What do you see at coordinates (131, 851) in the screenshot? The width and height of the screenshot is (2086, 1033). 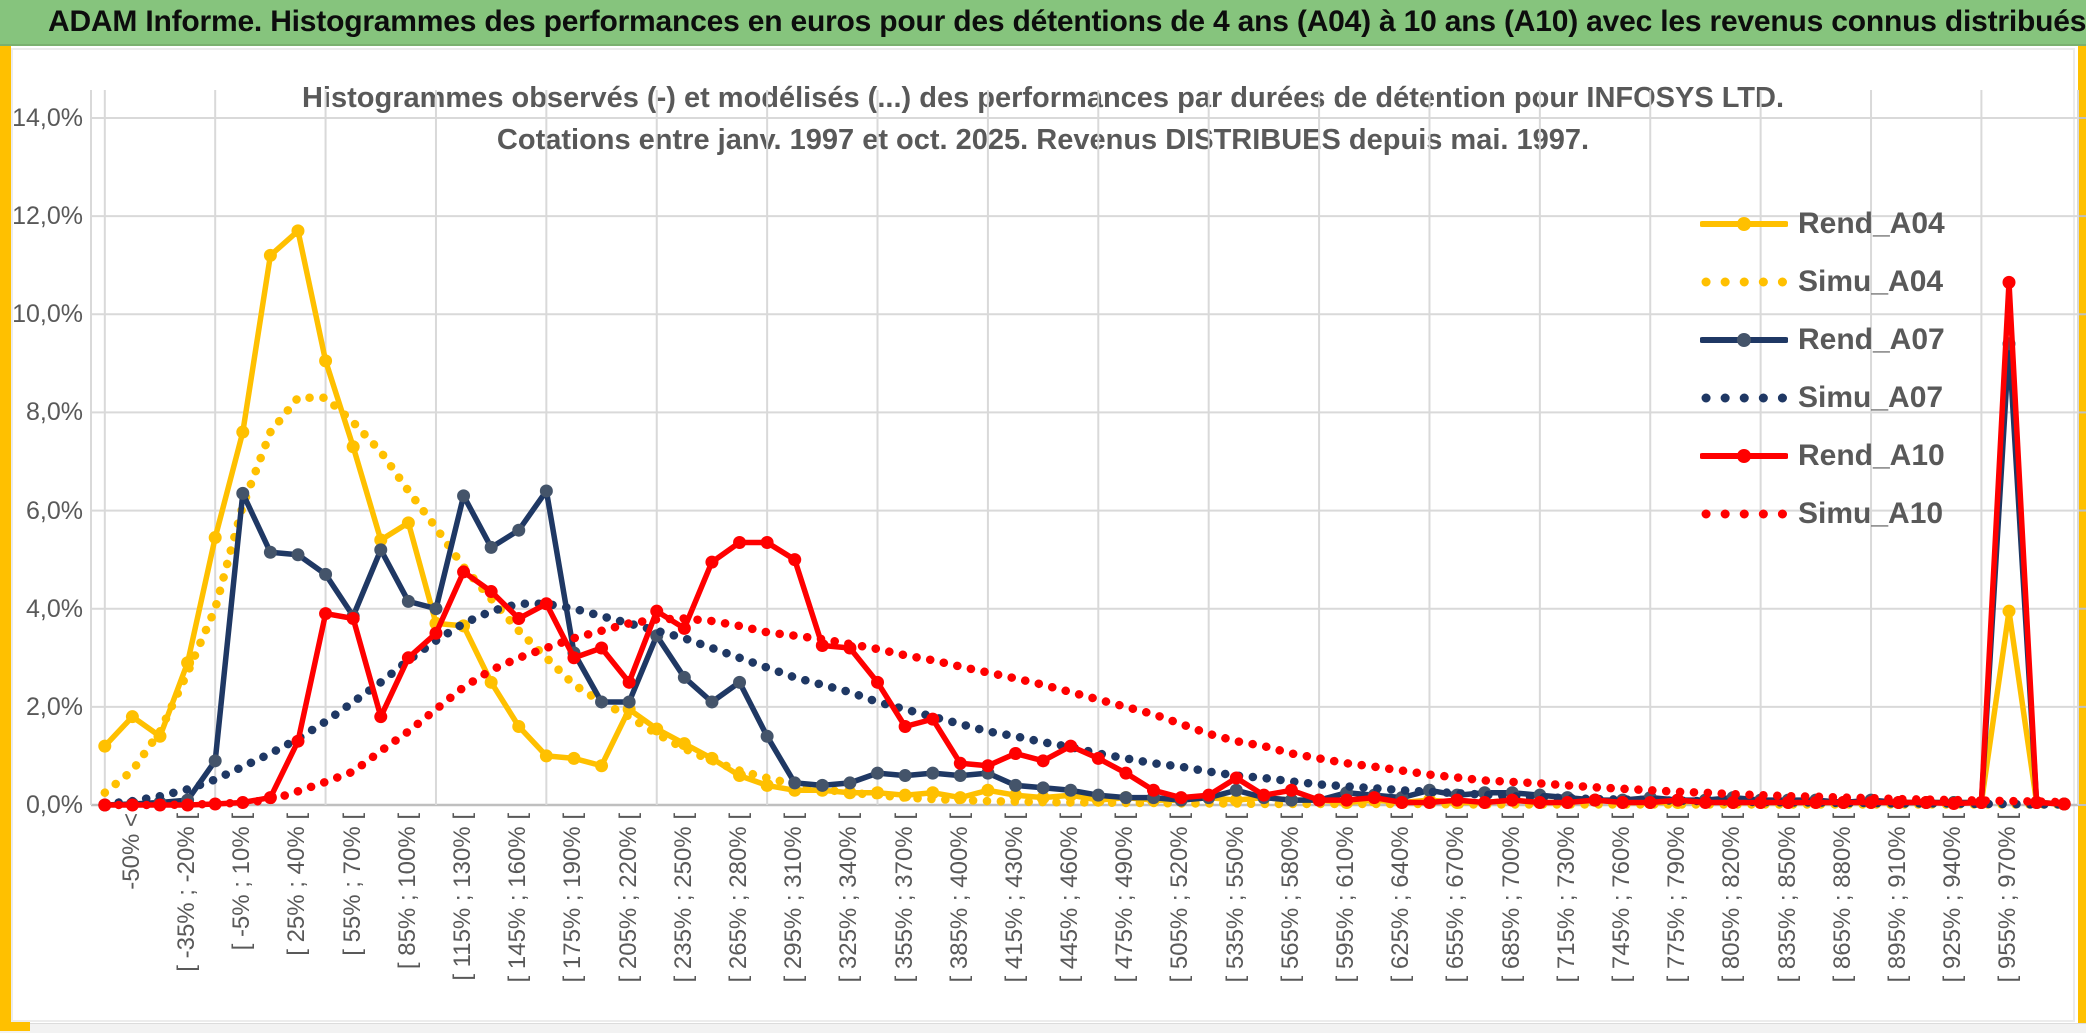 I see `x-tick-label: -50% <` at bounding box center [131, 851].